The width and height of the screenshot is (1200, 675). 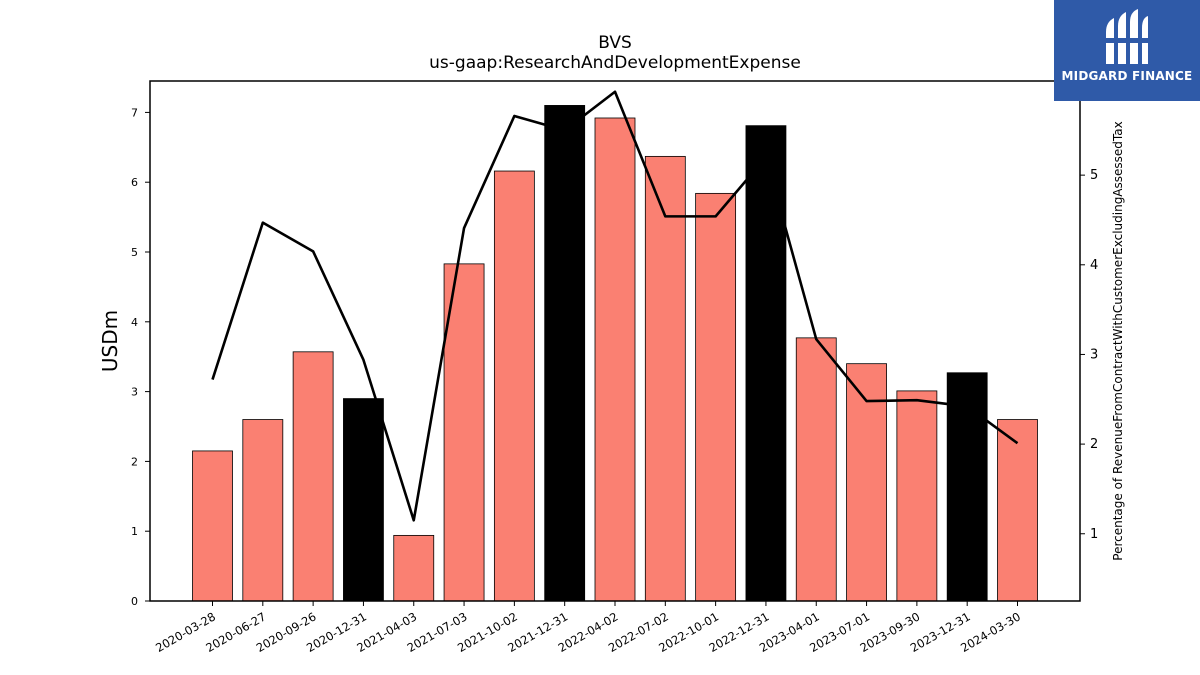 I want to click on chart-title: BVS, so click(x=615, y=43).